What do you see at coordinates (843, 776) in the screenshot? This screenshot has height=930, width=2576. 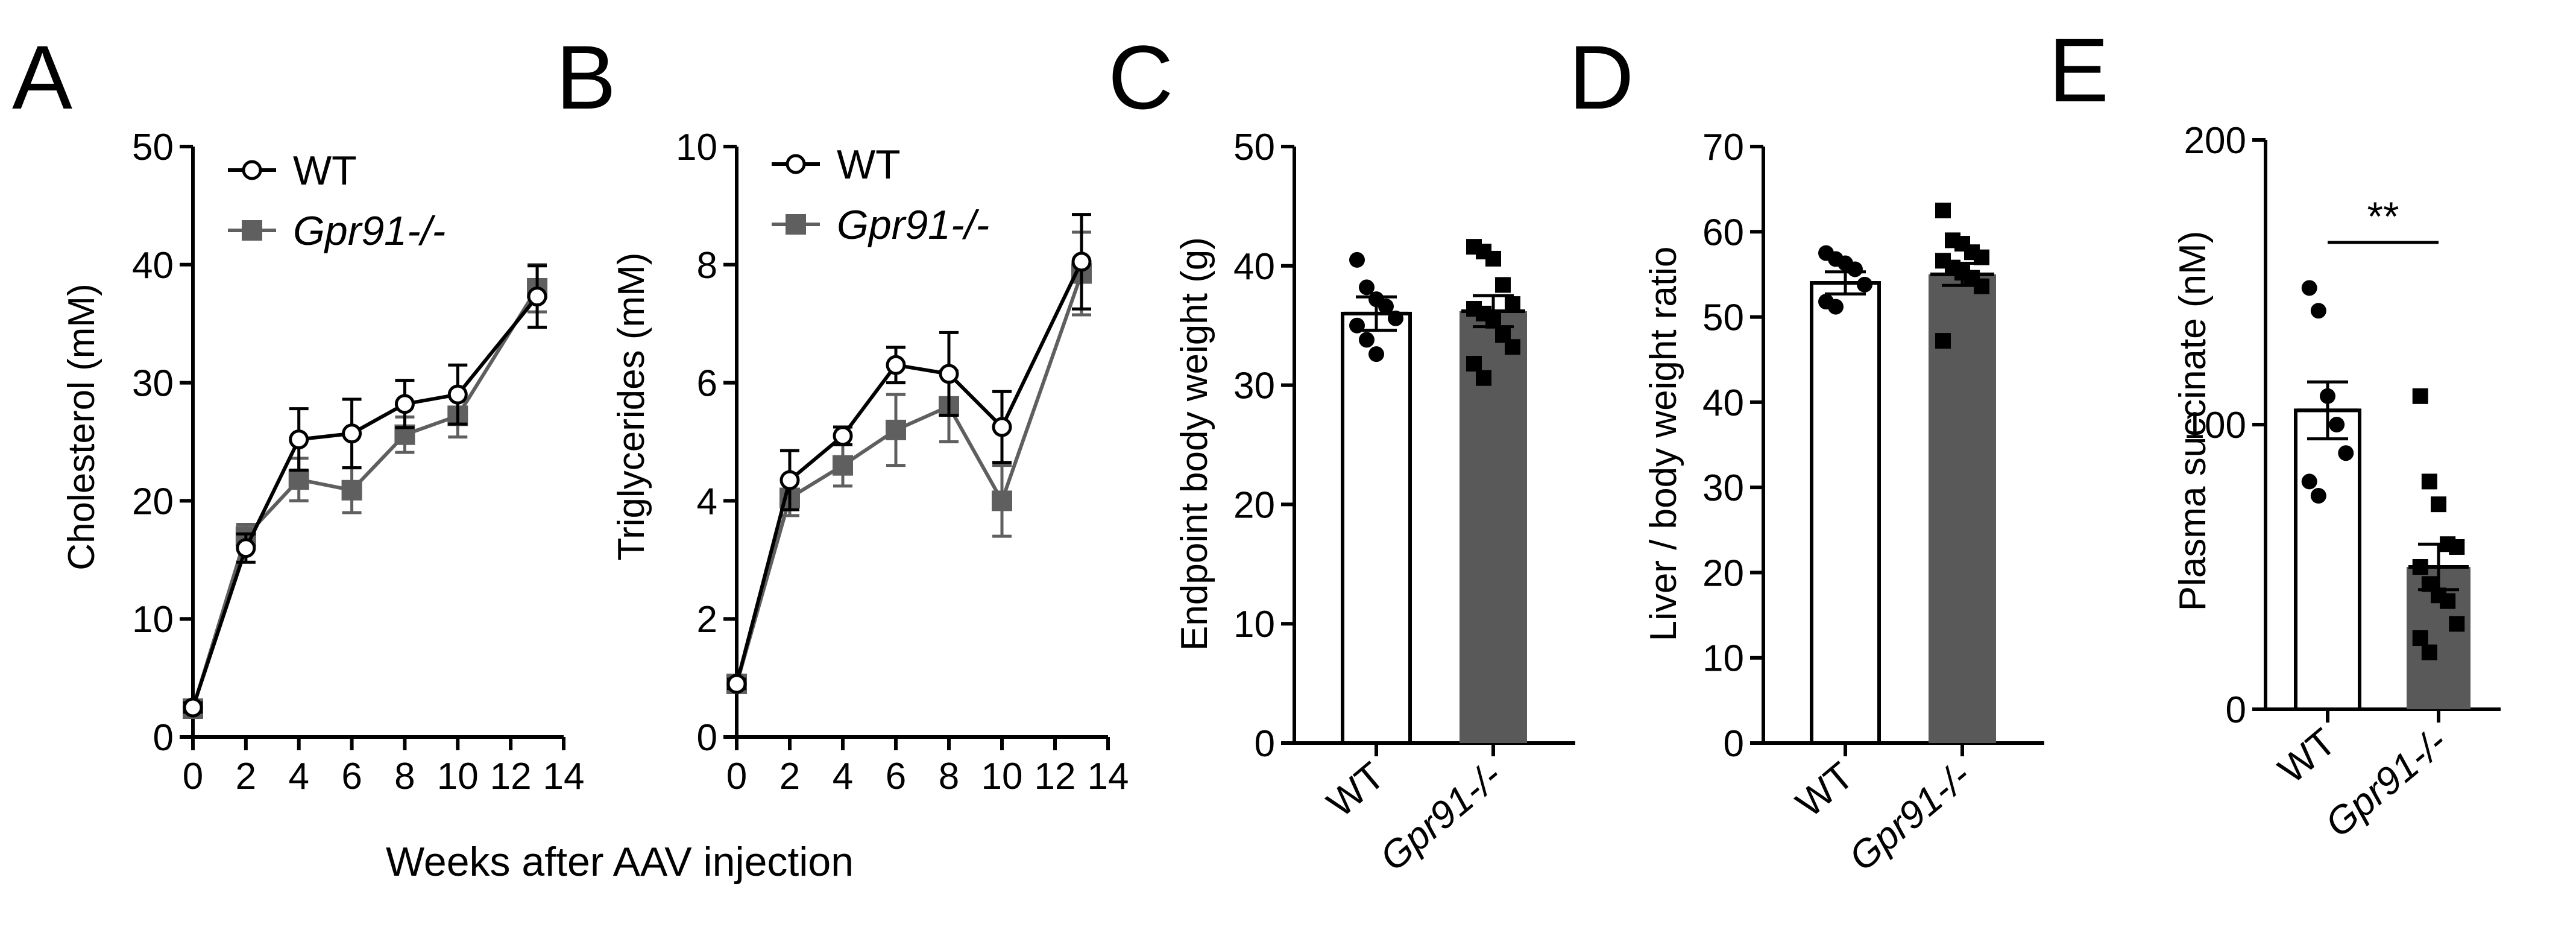 I see `panel-b-x-tick-label: 4` at bounding box center [843, 776].